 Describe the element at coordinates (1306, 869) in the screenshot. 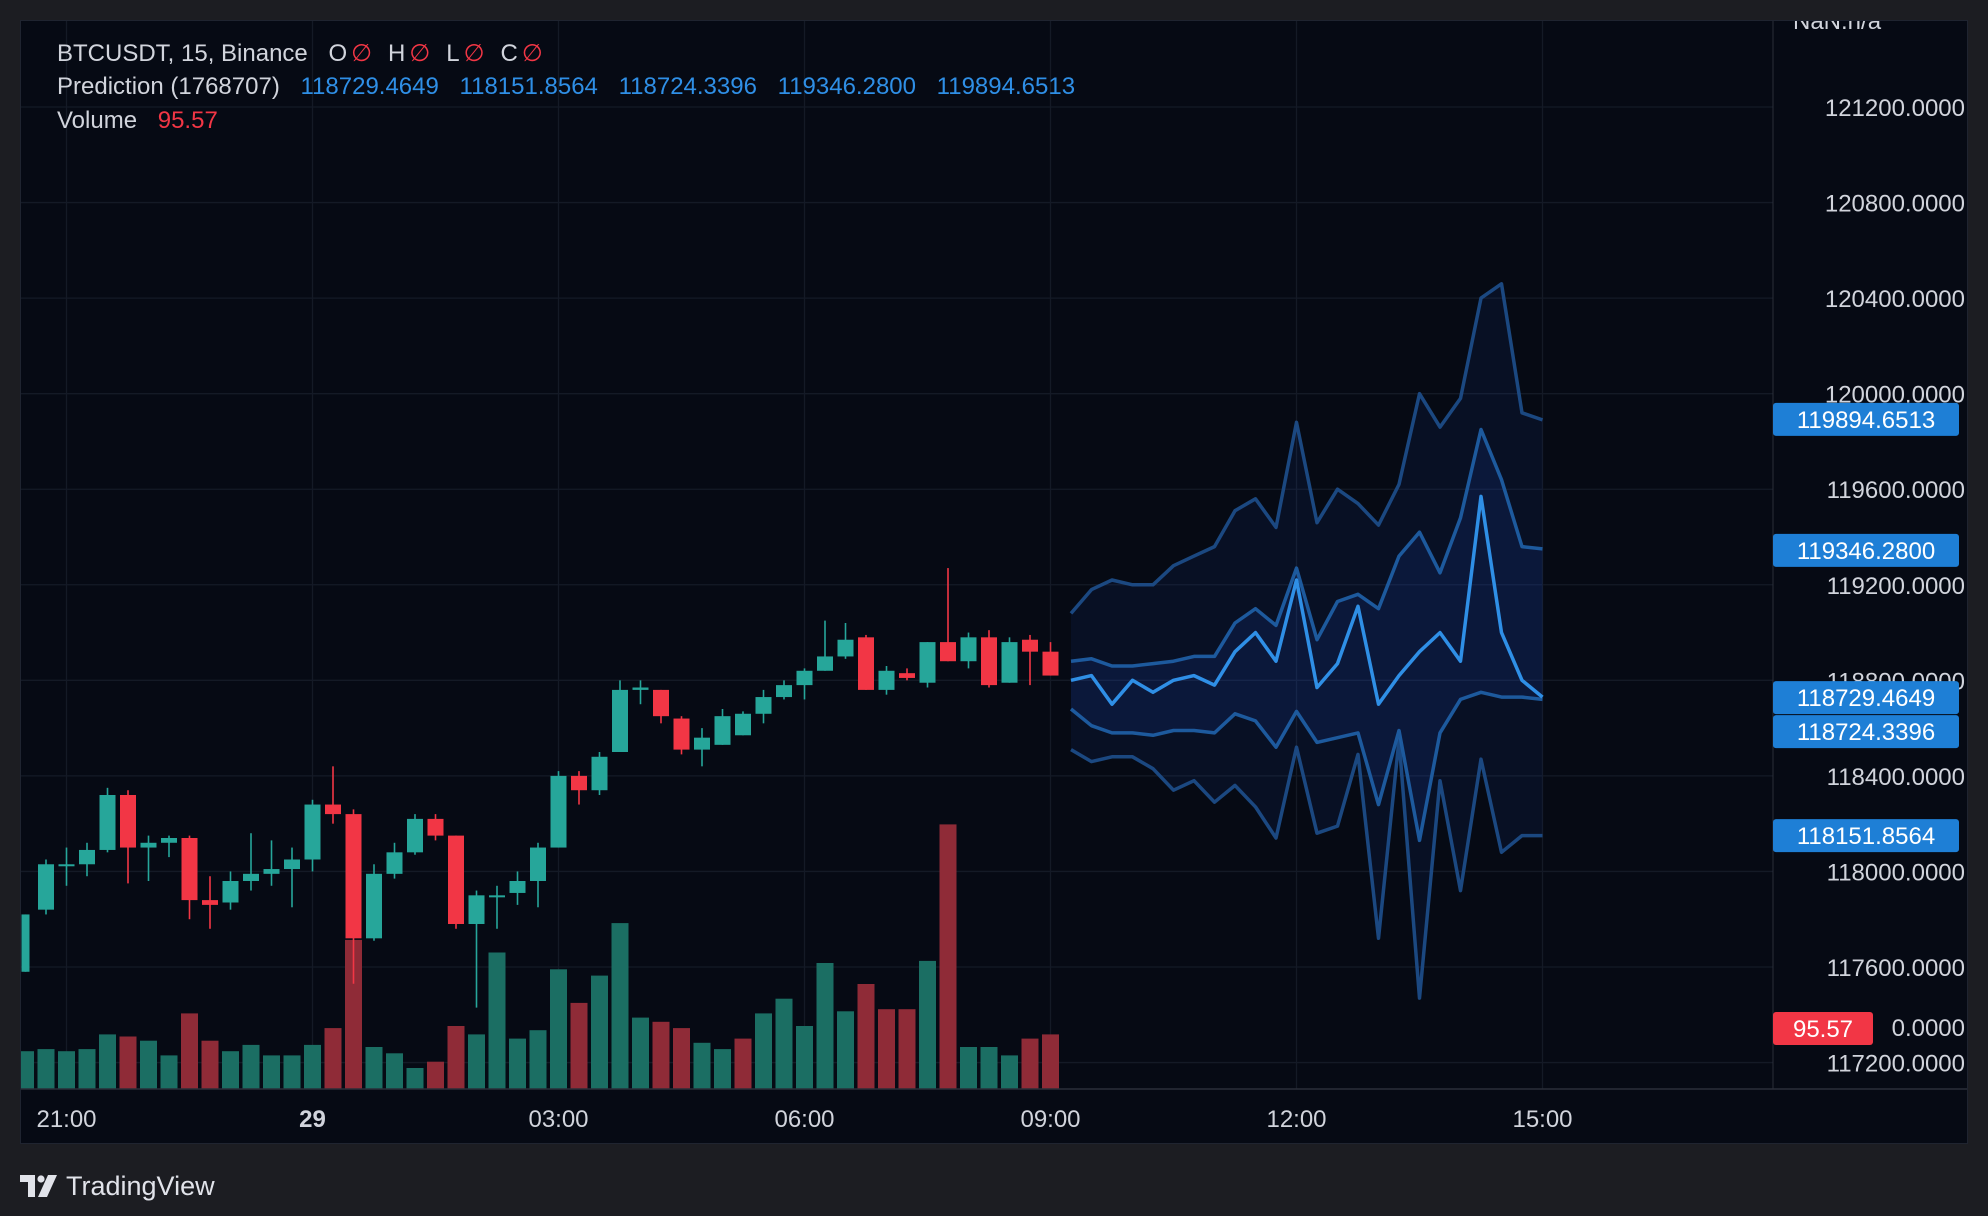

I see `prediction-lower-outer-line` at that location.